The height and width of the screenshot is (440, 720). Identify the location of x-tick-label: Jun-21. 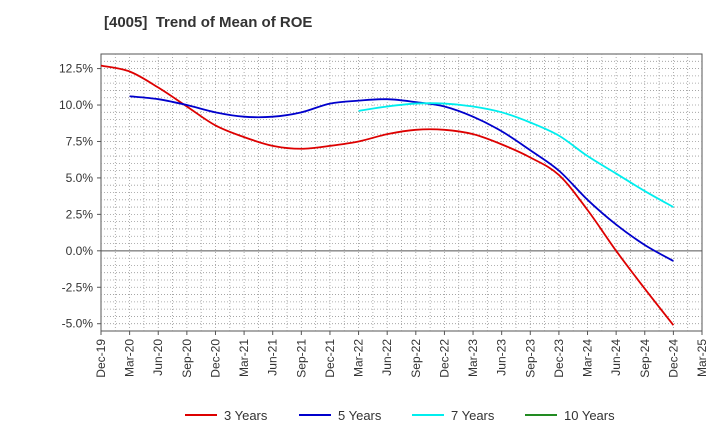
(273, 357).